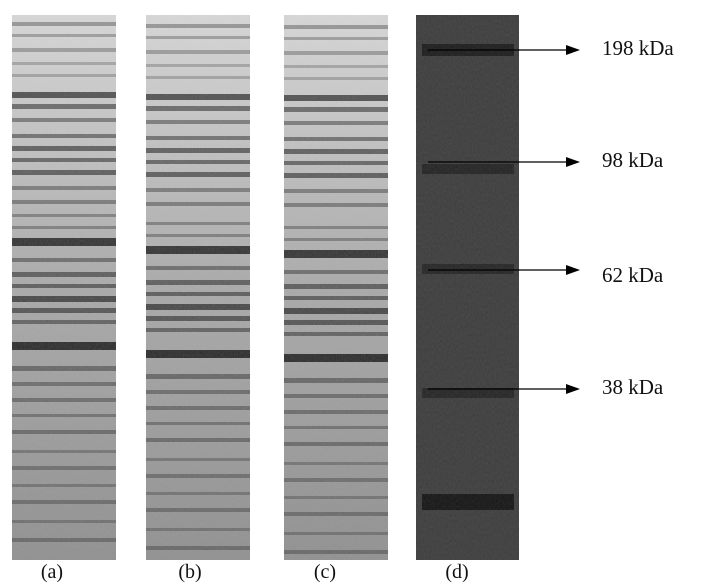  I want to click on lane-label-a: (a), so click(52, 572).